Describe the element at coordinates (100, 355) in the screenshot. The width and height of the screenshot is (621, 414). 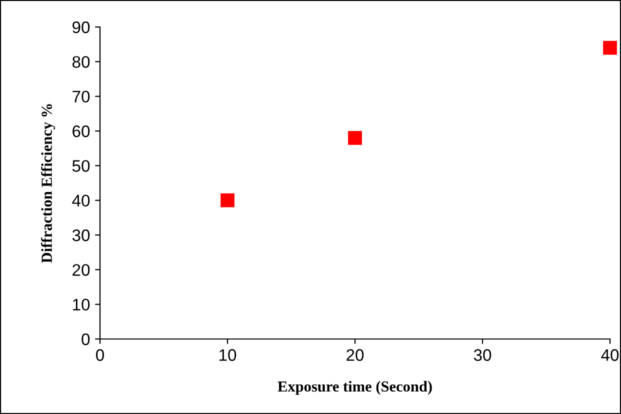
I see `x-tick-label: 0` at that location.